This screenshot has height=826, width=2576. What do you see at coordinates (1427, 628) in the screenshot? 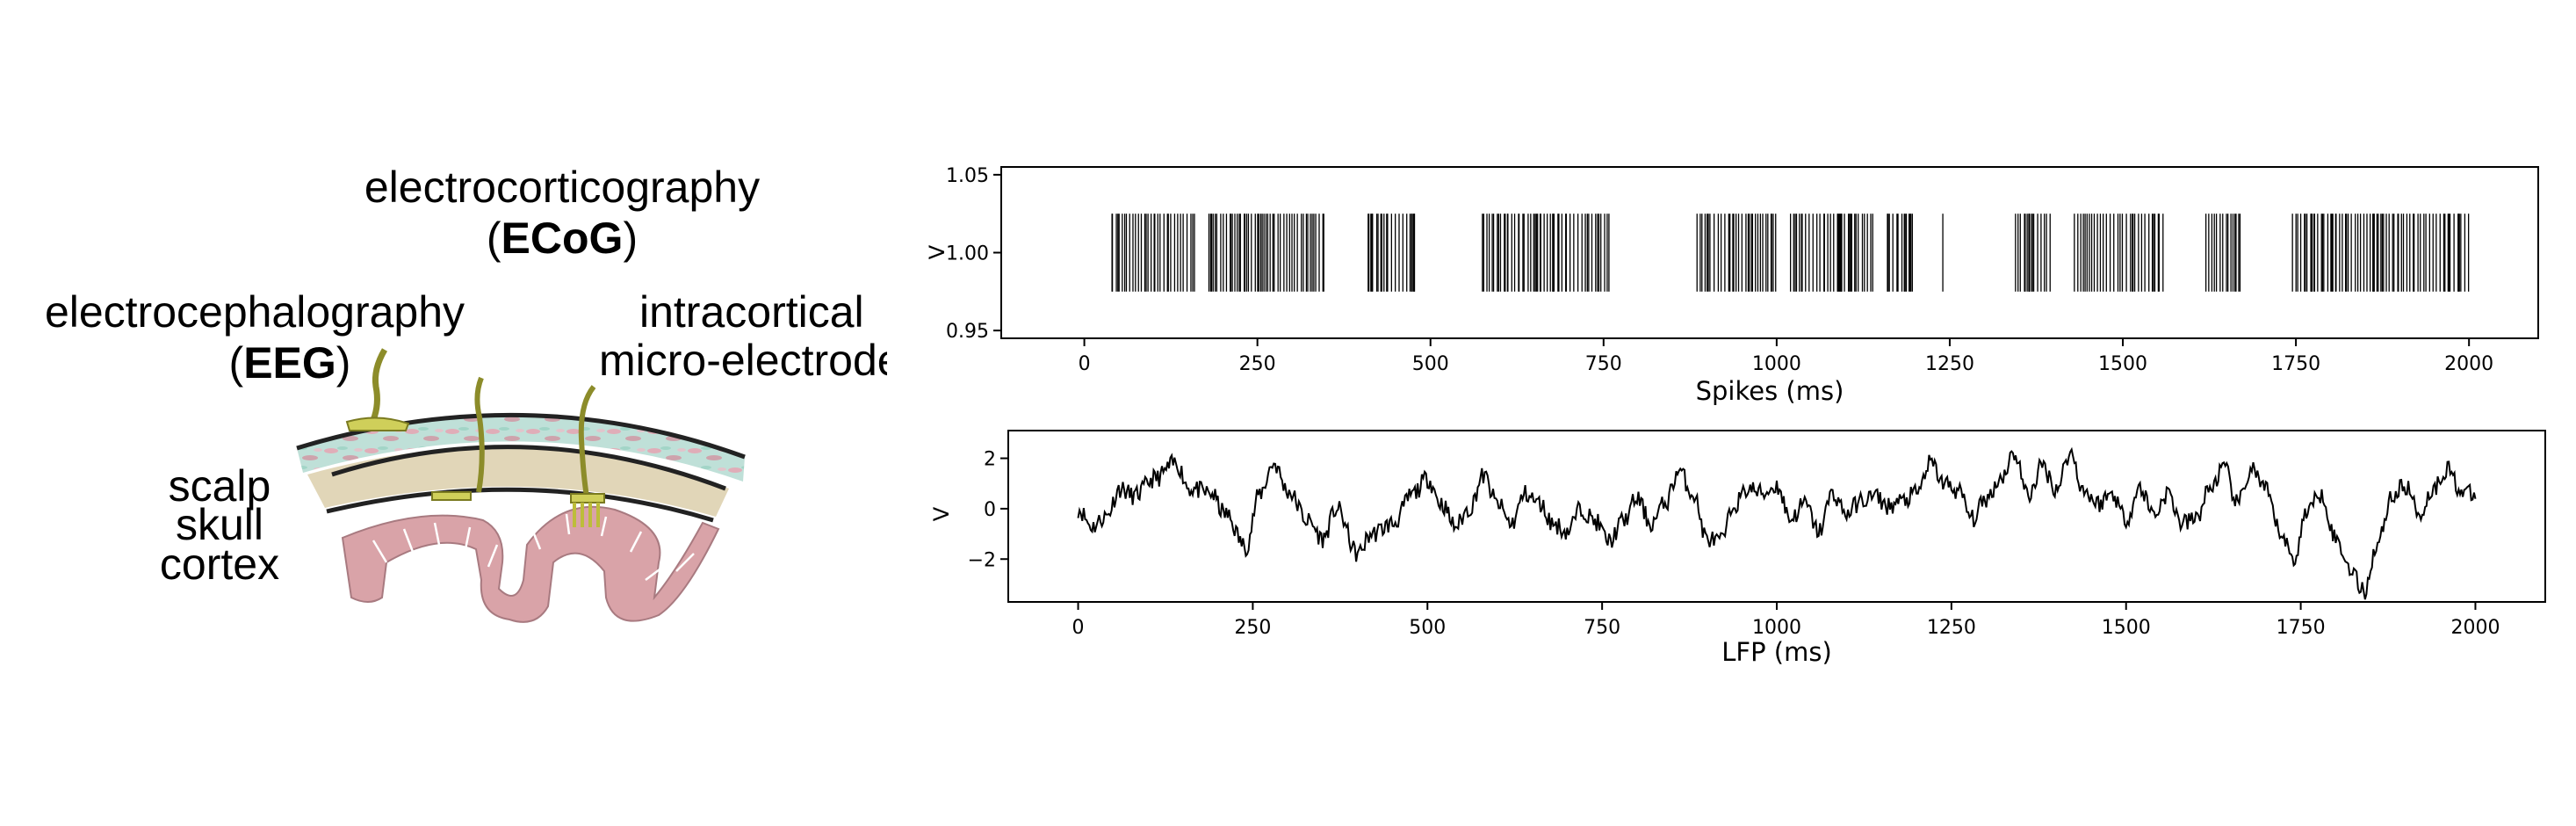
I see `lfp-x-tick-label: 500` at bounding box center [1427, 628].